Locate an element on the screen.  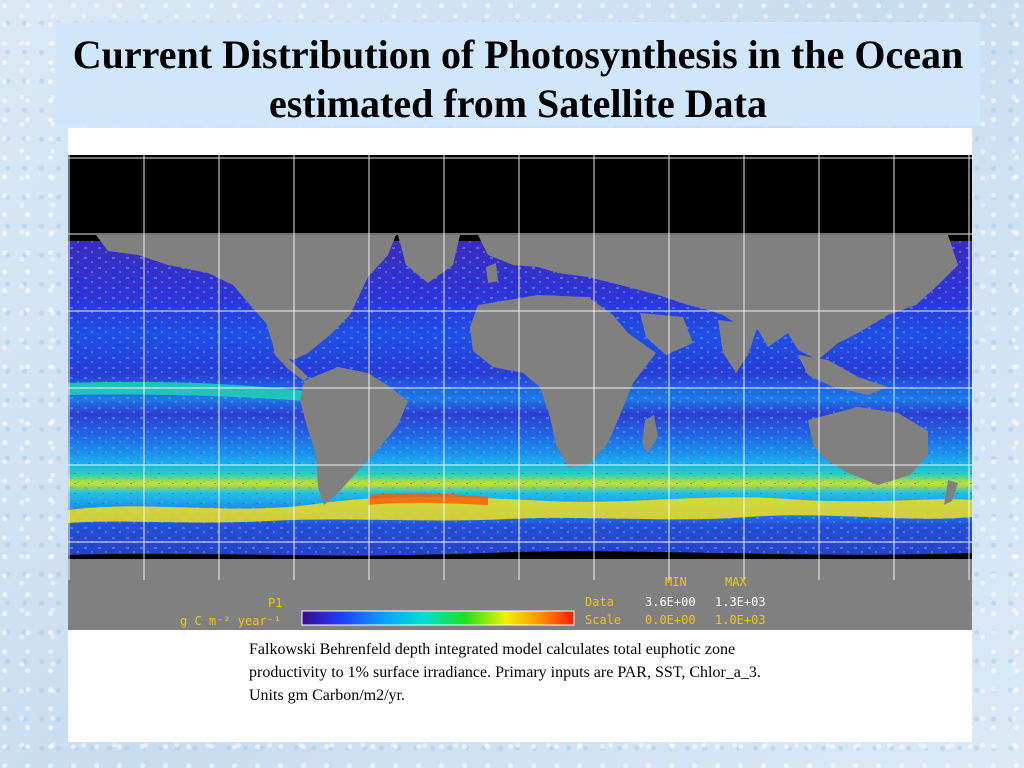
stats-max-header: MAX is located at coordinates (736, 582).